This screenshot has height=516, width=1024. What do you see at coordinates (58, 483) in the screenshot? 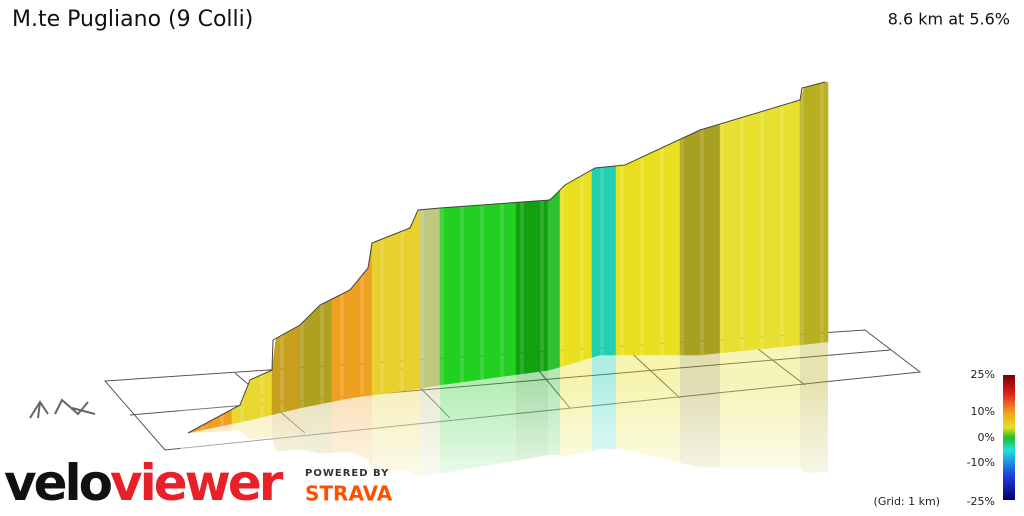
I see `logo-part: velo` at bounding box center [58, 483].